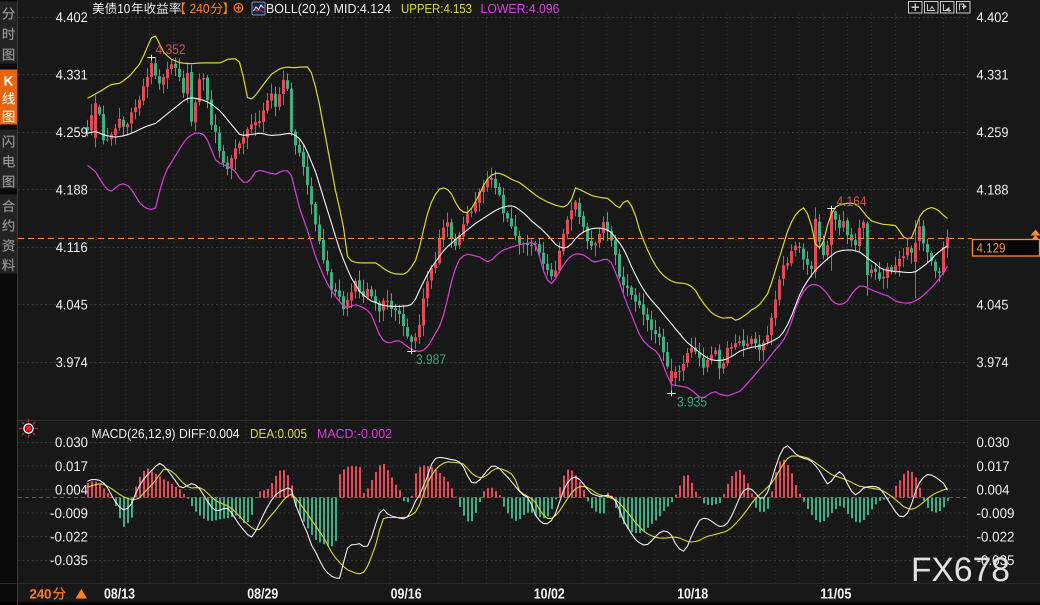 The image size is (1040, 605). What do you see at coordinates (328, 8) in the screenshot?
I see `svg-text: BOLL(20,2) MID:4.124` at bounding box center [328, 8].